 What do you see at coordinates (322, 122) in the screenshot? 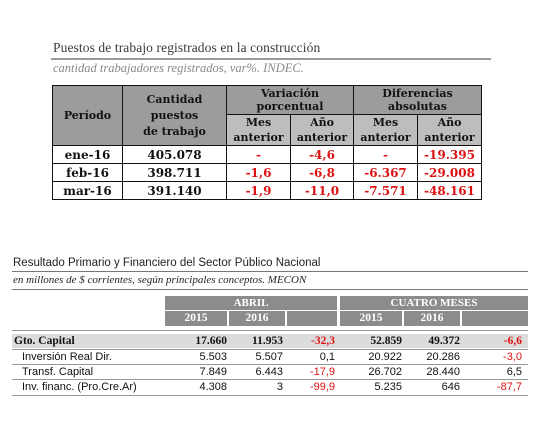
I see `header-var-anio-line1: Año` at bounding box center [322, 122].